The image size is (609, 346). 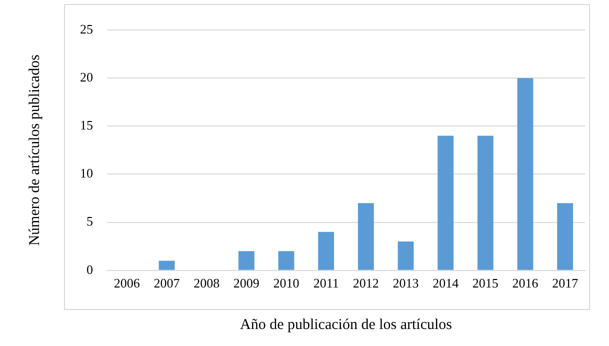 I want to click on x-tick-label: 2011, so click(x=326, y=283).